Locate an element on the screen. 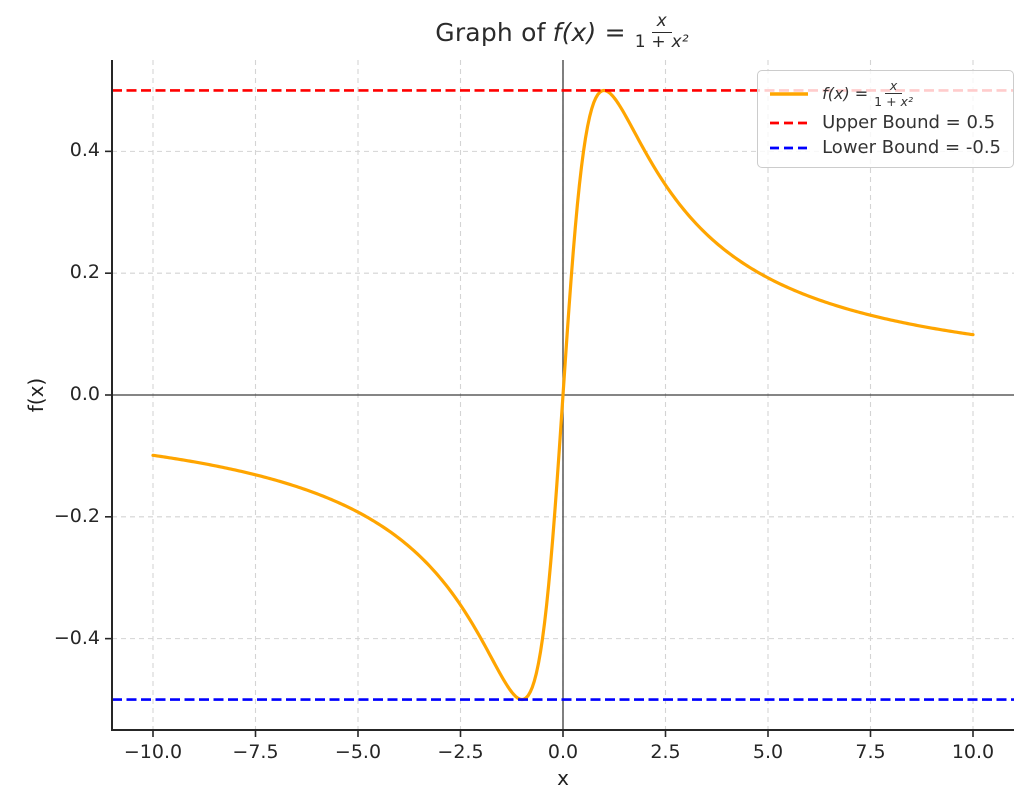 The image size is (1024, 806). y-tick-label: −0.4 is located at coordinates (76, 637).